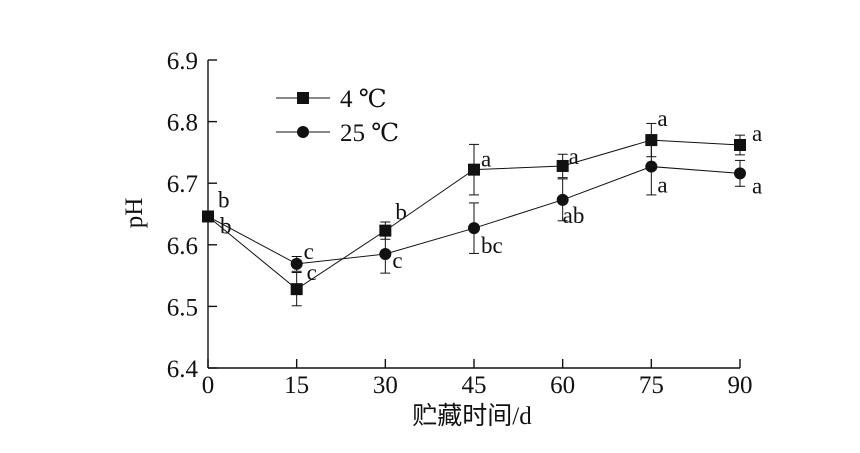 The height and width of the screenshot is (453, 860). What do you see at coordinates (134, 213) in the screenshot?
I see `y-axis-title: pH` at bounding box center [134, 213].